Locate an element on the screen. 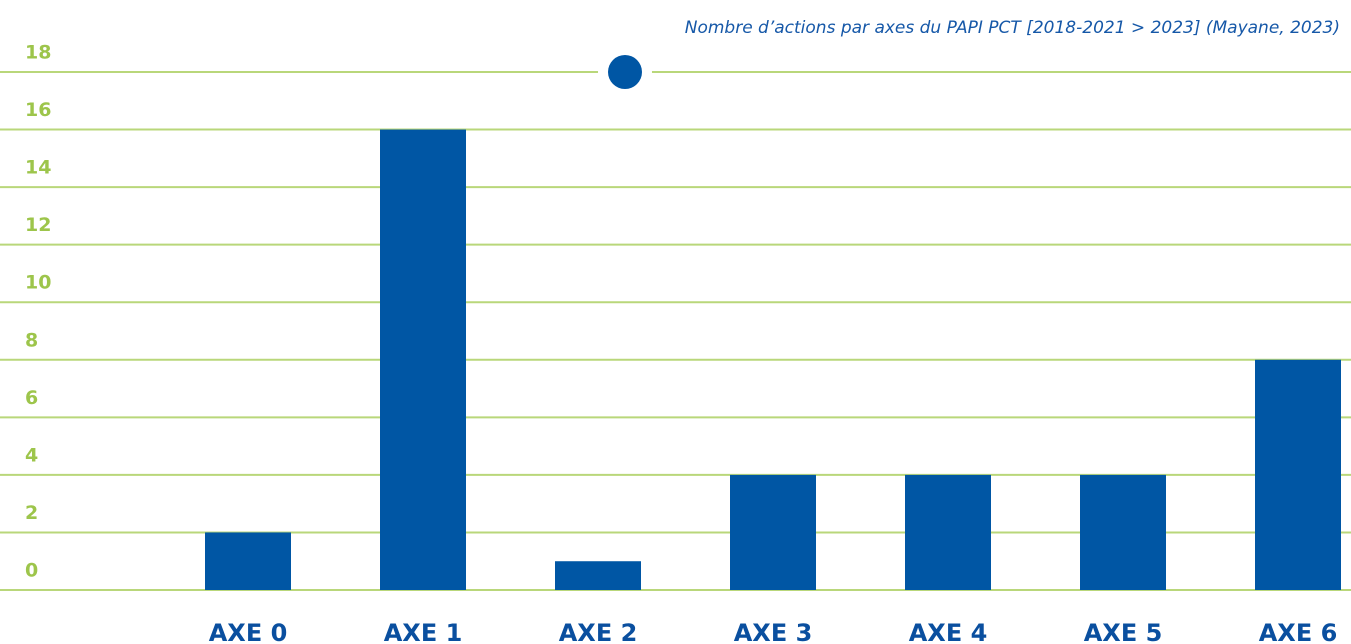 Image resolution: width=1351 pixels, height=644 pixels. x-tick-label: AXE 6 is located at coordinates (1298, 631).